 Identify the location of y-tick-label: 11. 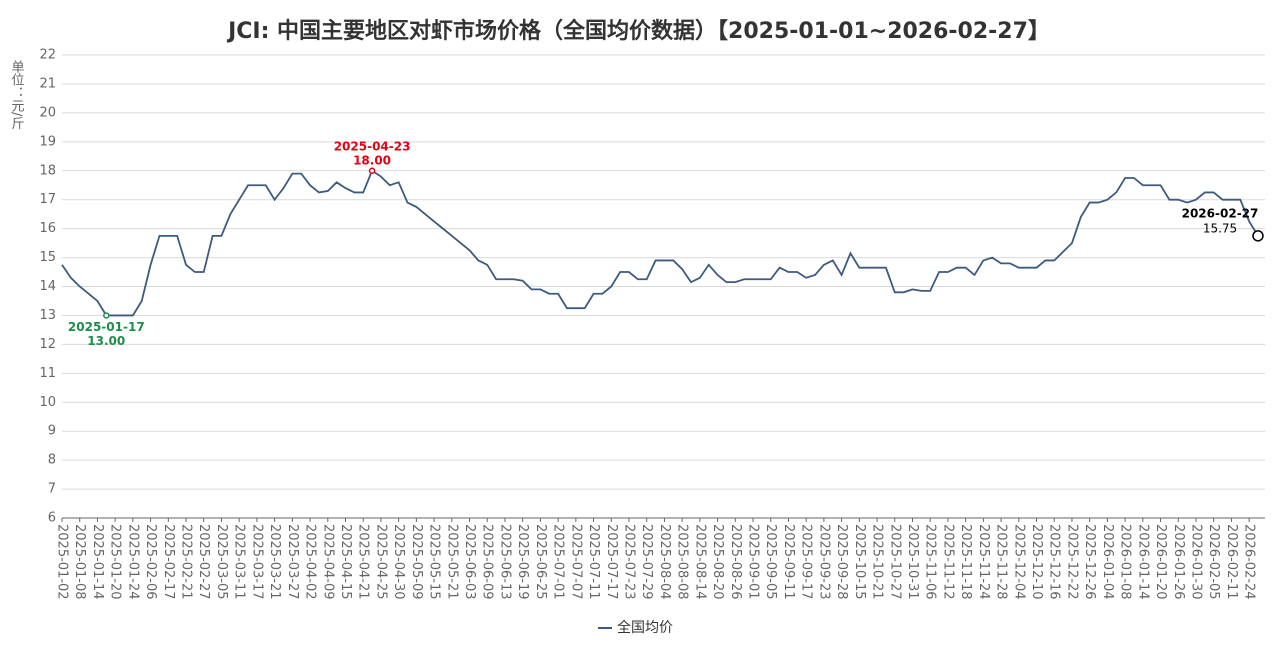
(47, 373).